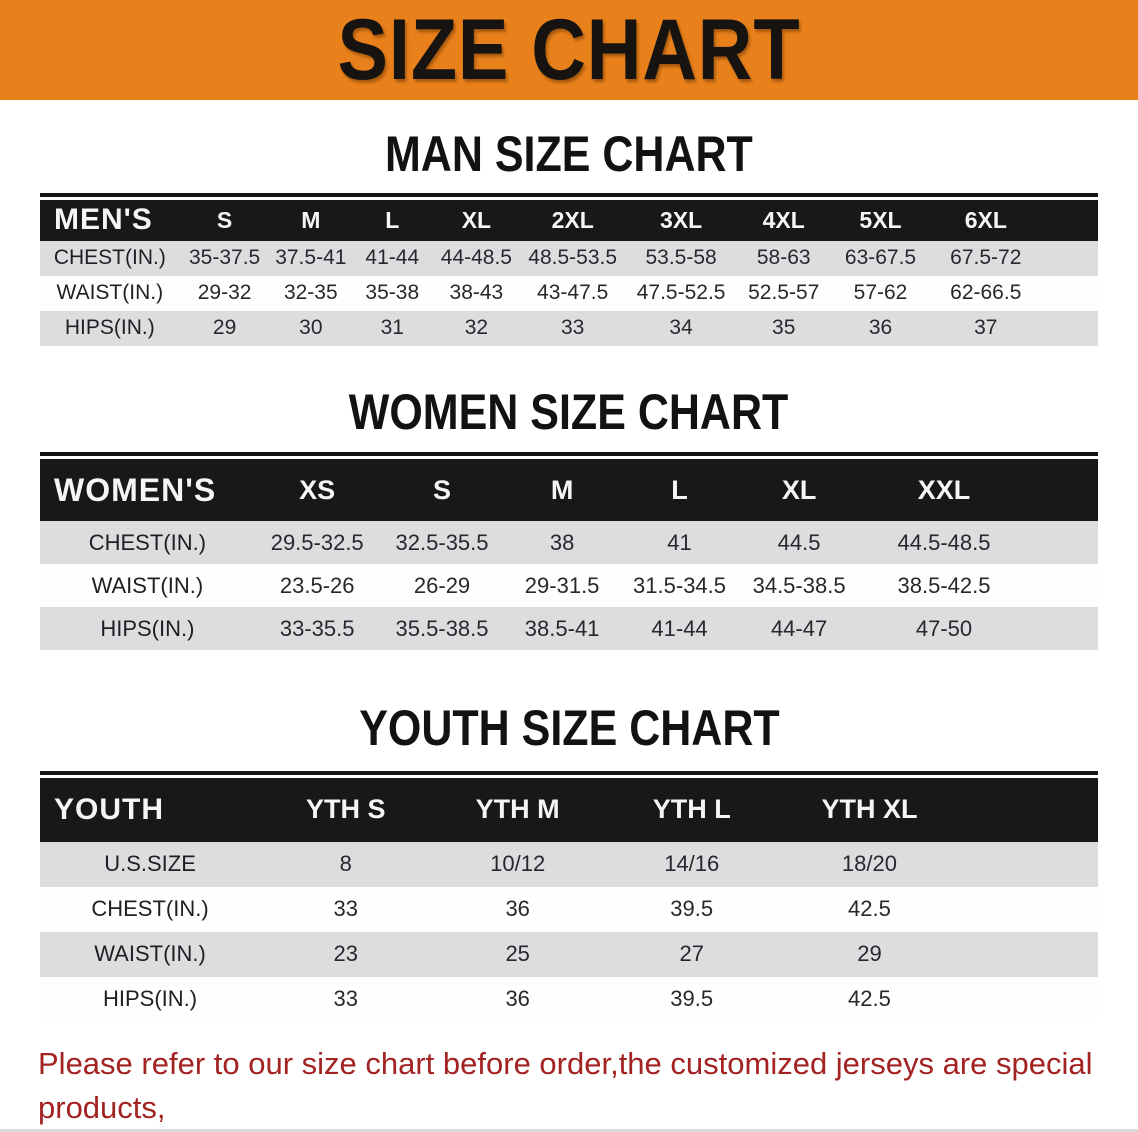  What do you see at coordinates (692, 908) in the screenshot?
I see `table-cell: 39.5` at bounding box center [692, 908].